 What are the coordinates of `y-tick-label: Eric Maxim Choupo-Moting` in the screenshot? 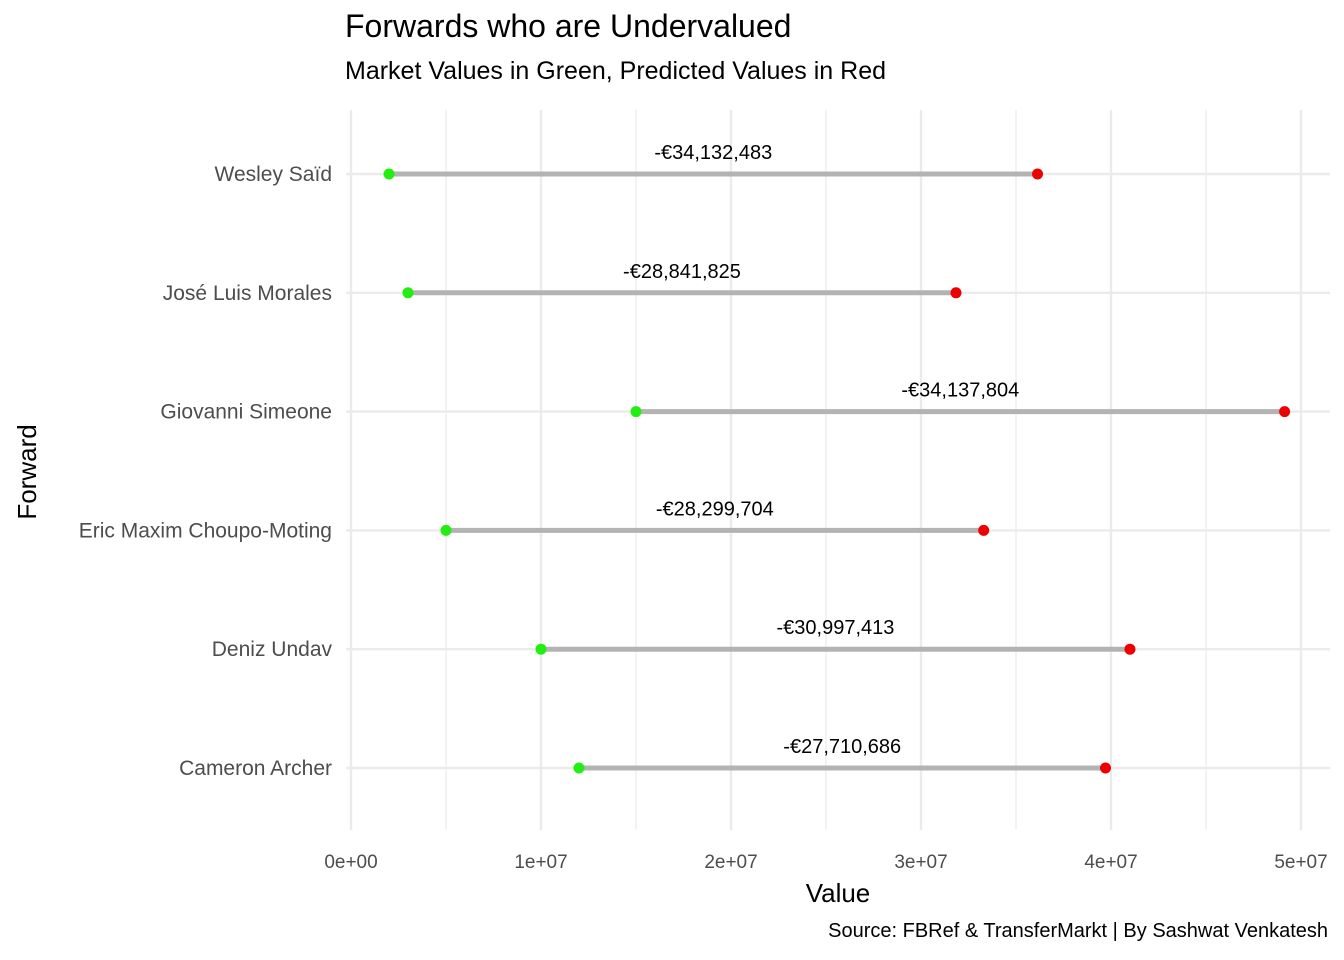 It's located at (205, 530).